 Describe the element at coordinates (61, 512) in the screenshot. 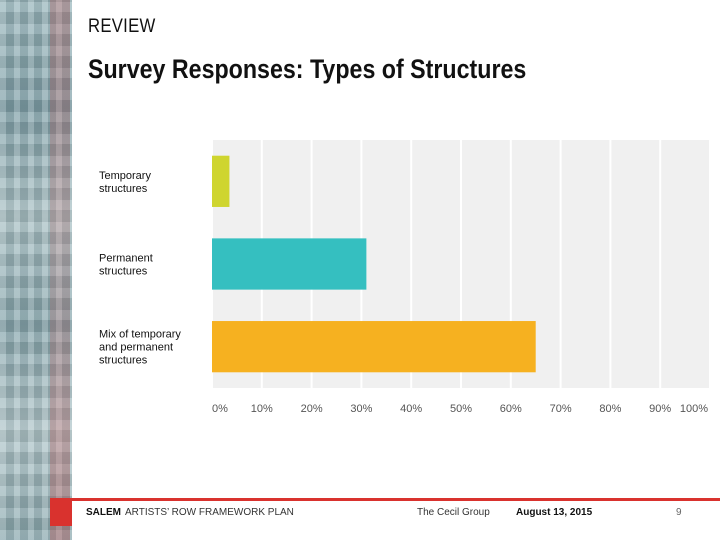

I see `red-footer-block` at that location.